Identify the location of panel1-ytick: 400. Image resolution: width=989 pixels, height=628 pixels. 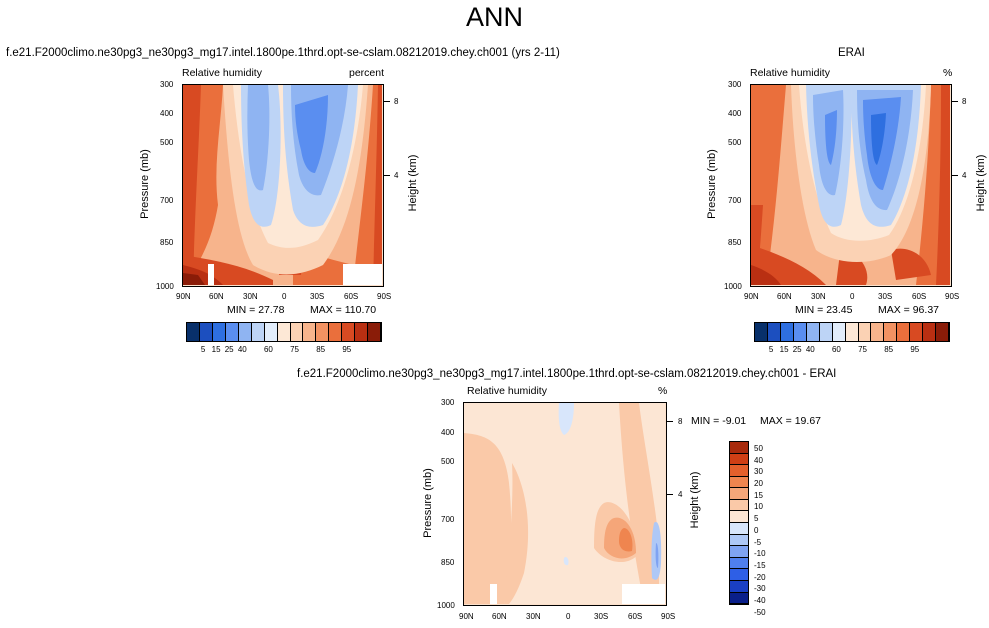
(167, 113).